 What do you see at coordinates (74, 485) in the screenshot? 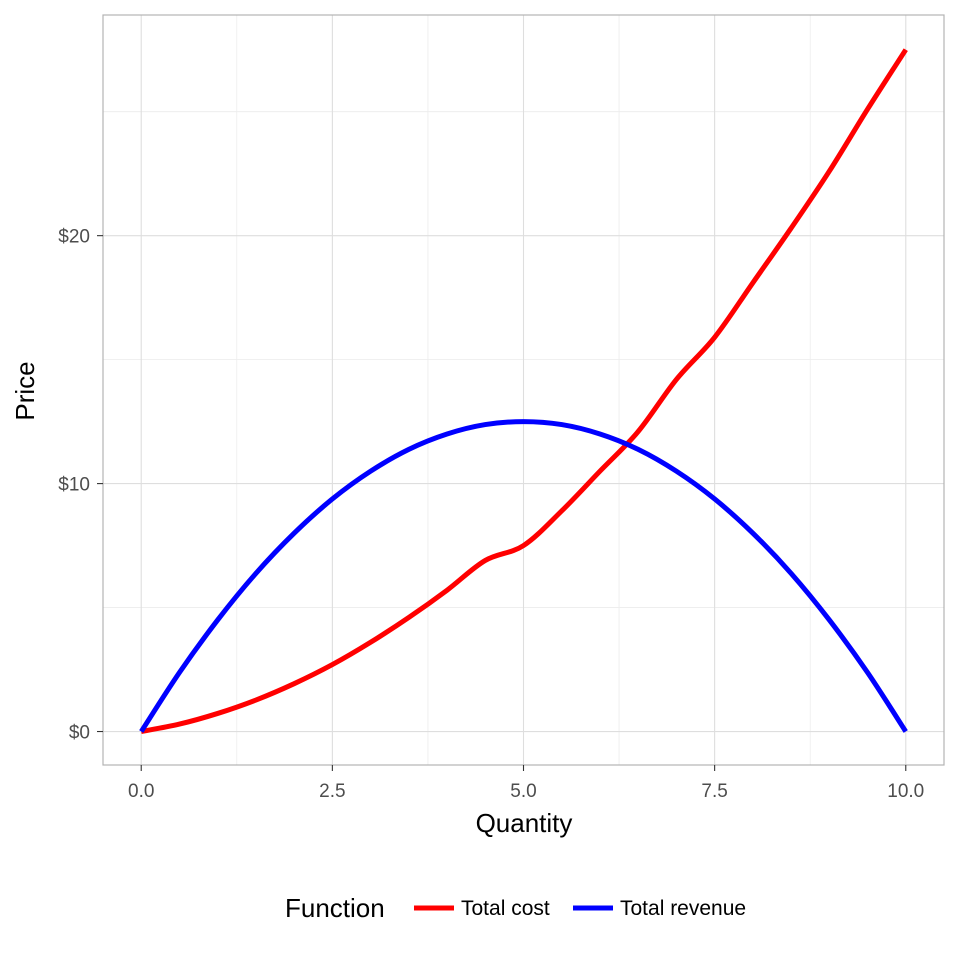
I see `y-tick-label: $10` at bounding box center [74, 485].